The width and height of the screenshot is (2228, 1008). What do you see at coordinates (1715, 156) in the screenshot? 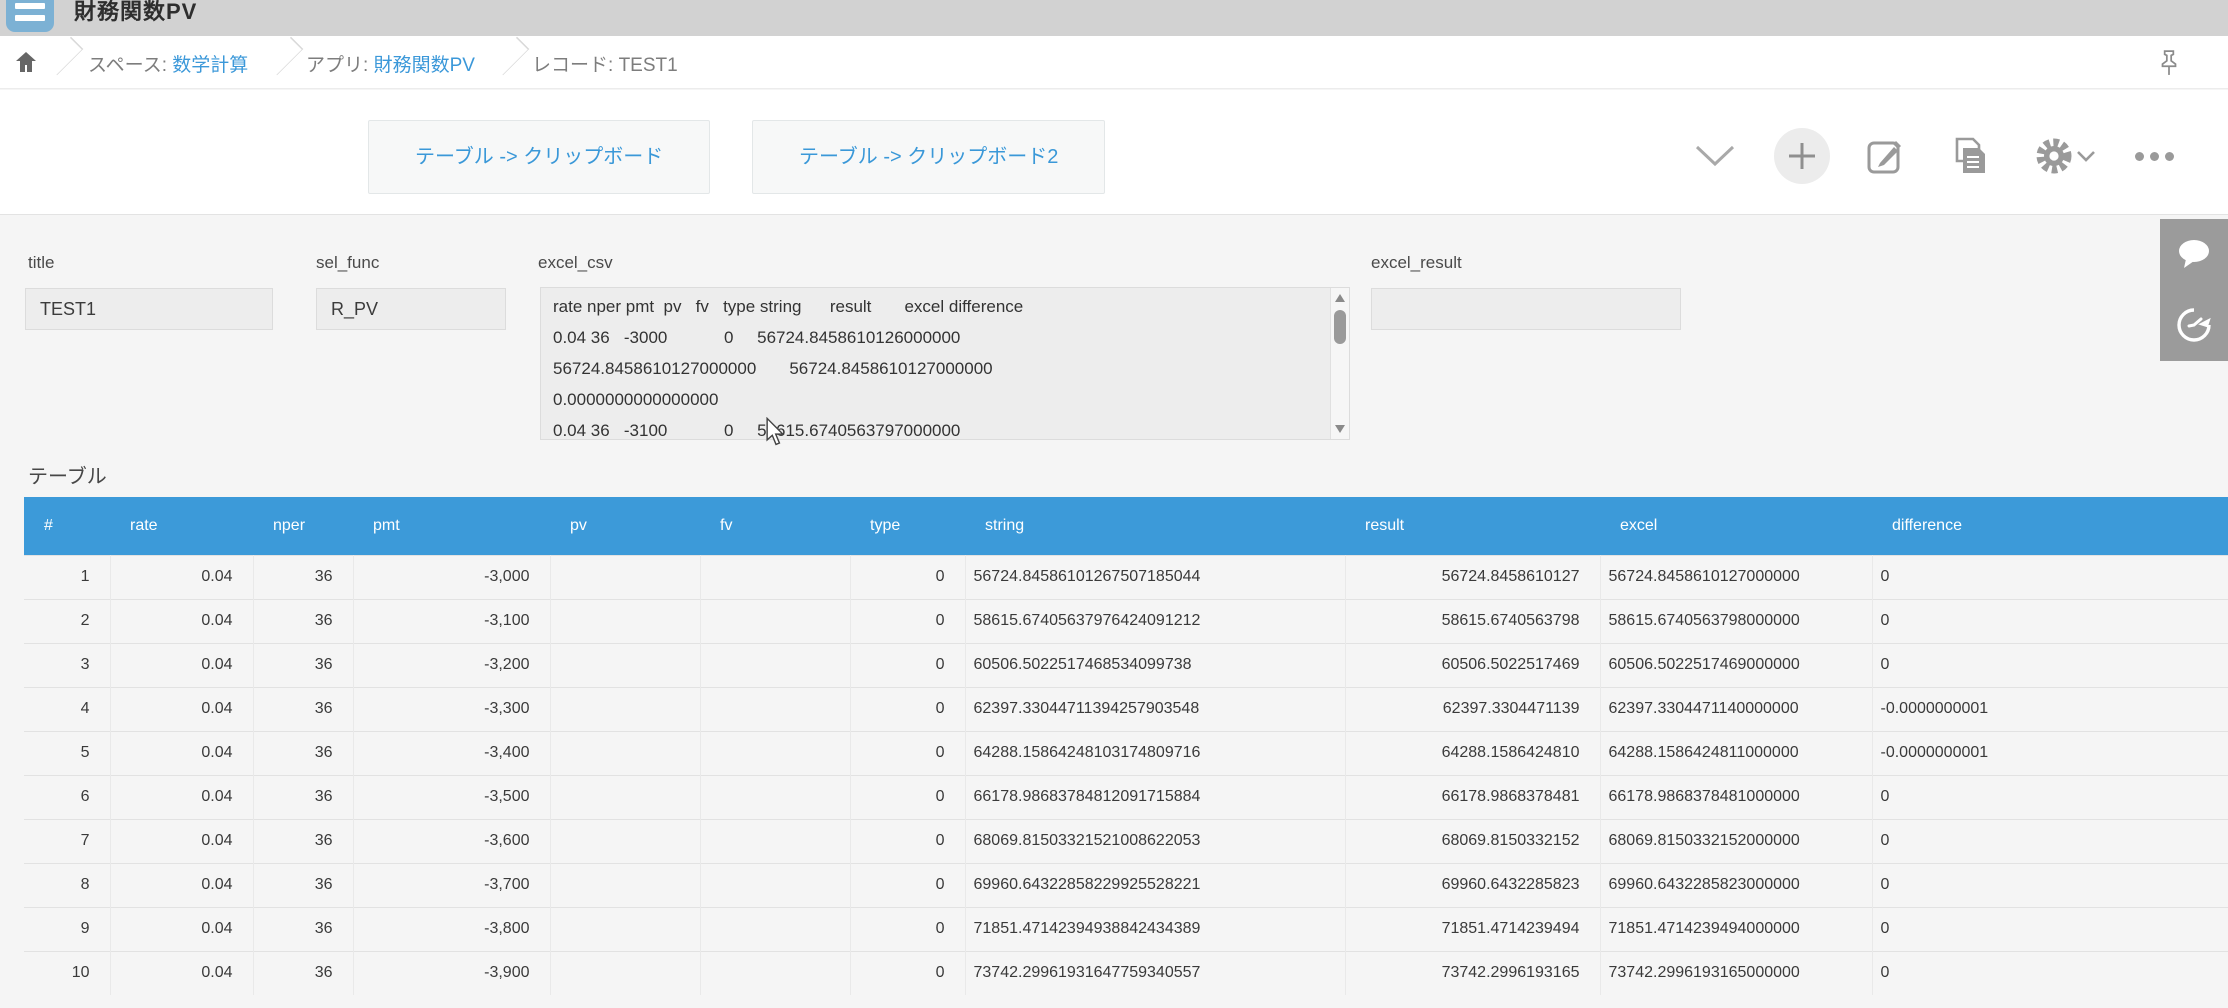
I see `collapse-chevron-icon` at bounding box center [1715, 156].